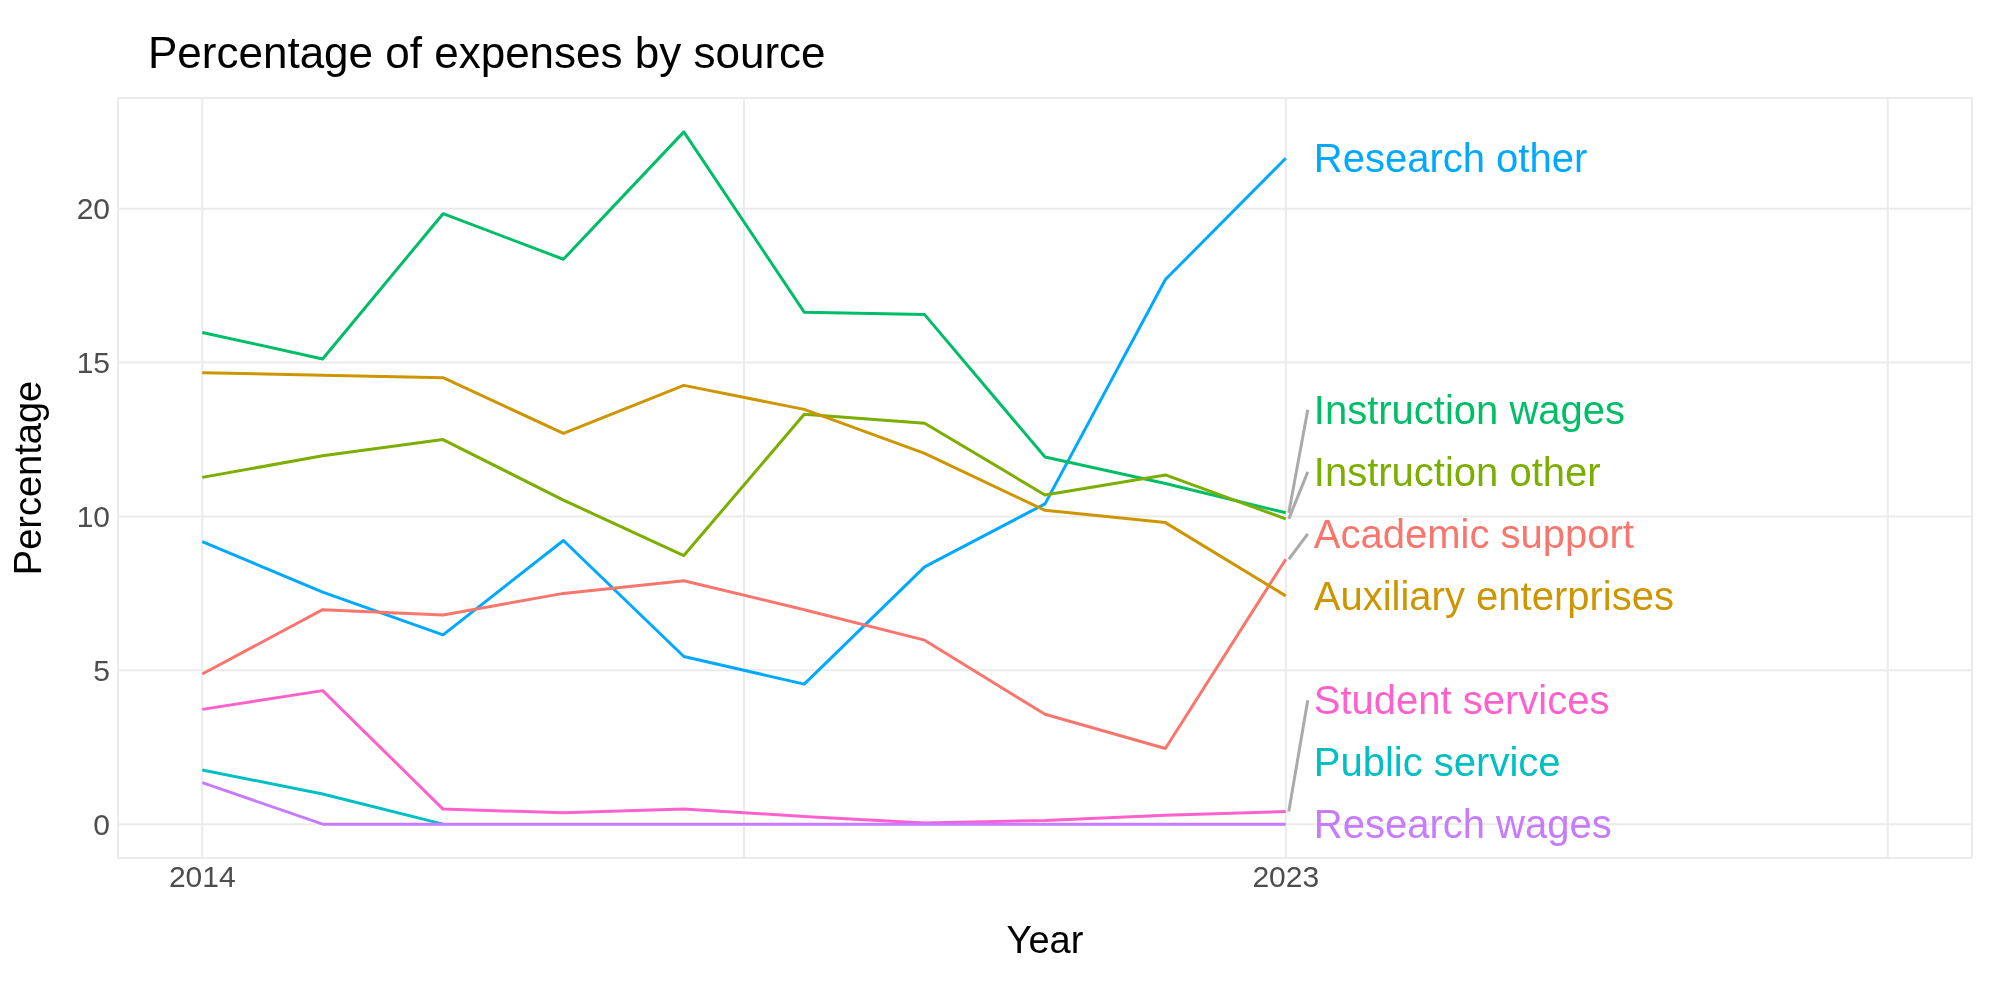  What do you see at coordinates (202, 877) in the screenshot?
I see `x-tick-label: 2014` at bounding box center [202, 877].